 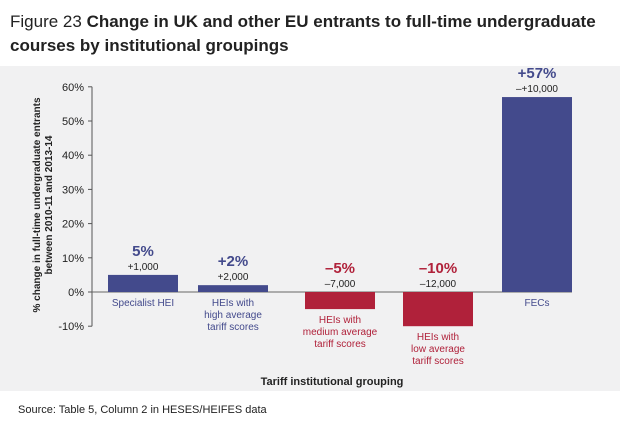 What do you see at coordinates (76, 293) in the screenshot?
I see `y-tick-label: 0%` at bounding box center [76, 293].